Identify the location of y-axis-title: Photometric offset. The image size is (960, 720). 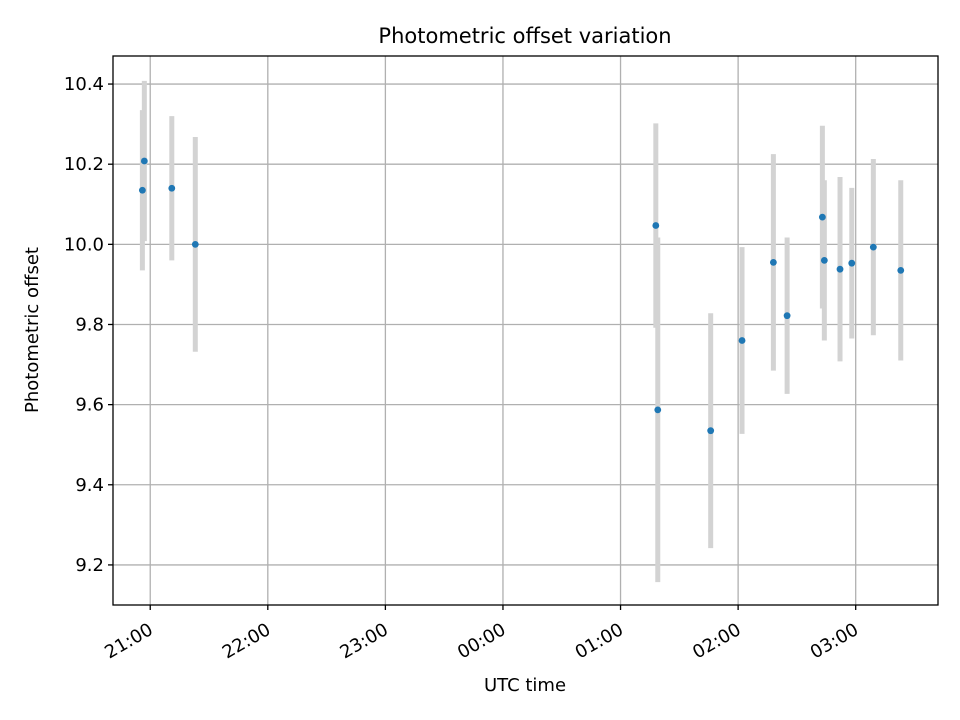
(32, 330).